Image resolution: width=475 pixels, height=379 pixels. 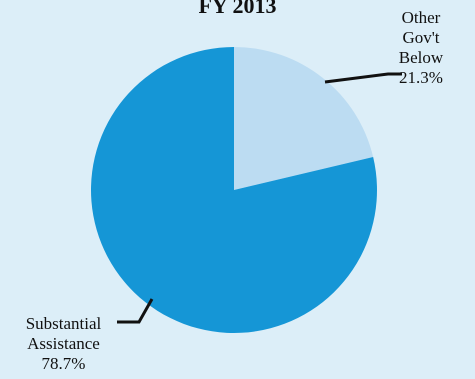 What do you see at coordinates (363, 78) in the screenshot?
I see `leader-line-other` at bounding box center [363, 78].